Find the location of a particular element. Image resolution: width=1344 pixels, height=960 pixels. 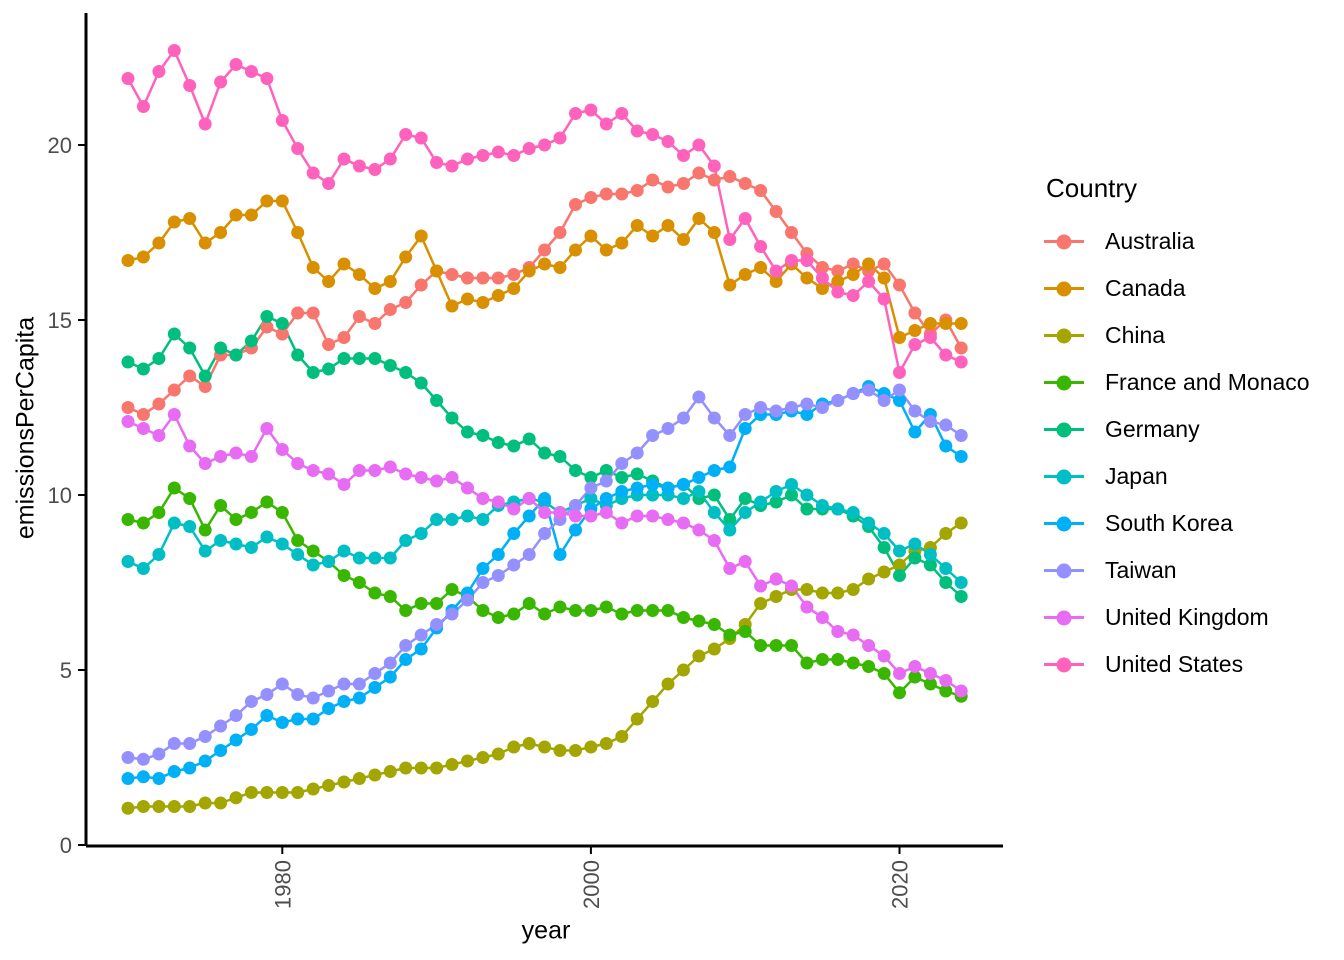

y-tick-label: 5 is located at coordinates (66, 670).